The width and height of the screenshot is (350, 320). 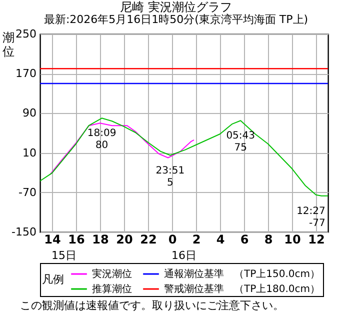 I want to click on annotation: 12:27 -77, so click(x=311, y=217).